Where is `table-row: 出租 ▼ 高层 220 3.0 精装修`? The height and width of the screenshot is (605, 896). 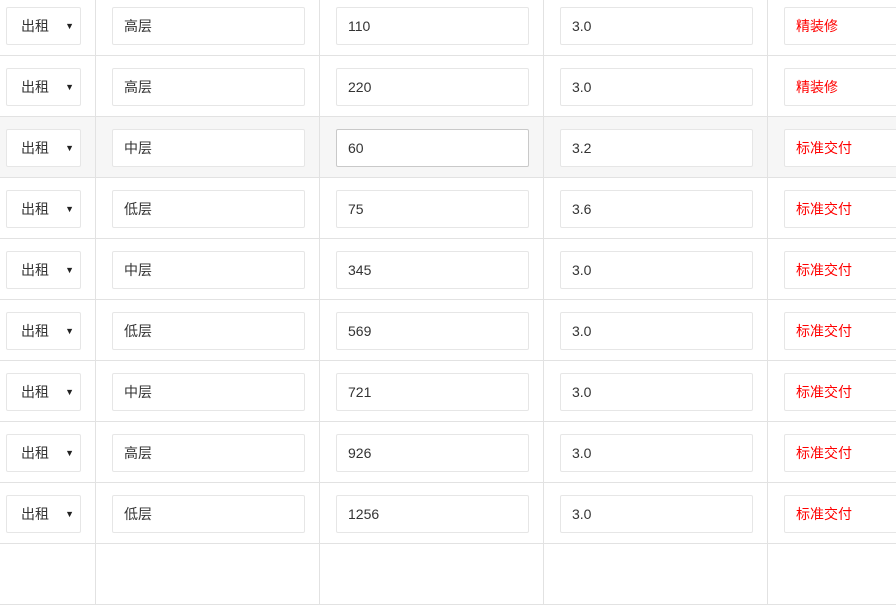
table-row: 出租 ▼ 高层 220 3.0 精装修 is located at coordinates (448, 86).